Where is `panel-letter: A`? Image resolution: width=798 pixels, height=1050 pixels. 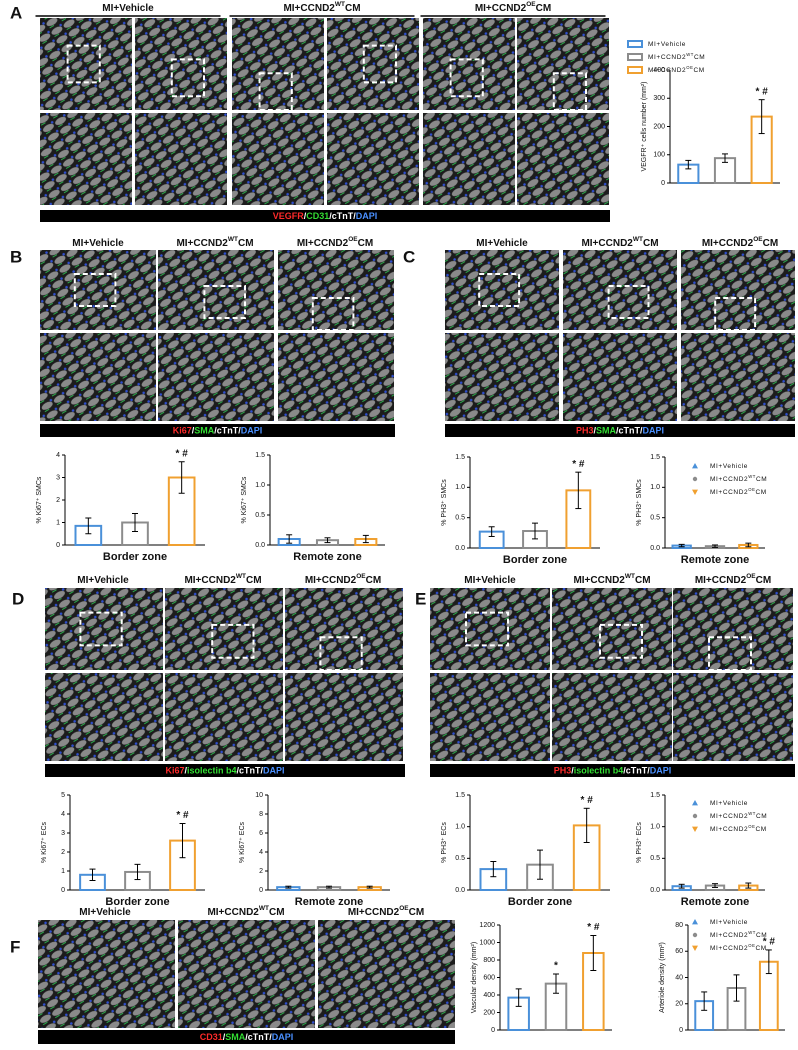 panel-letter: A is located at coordinates (16, 12).